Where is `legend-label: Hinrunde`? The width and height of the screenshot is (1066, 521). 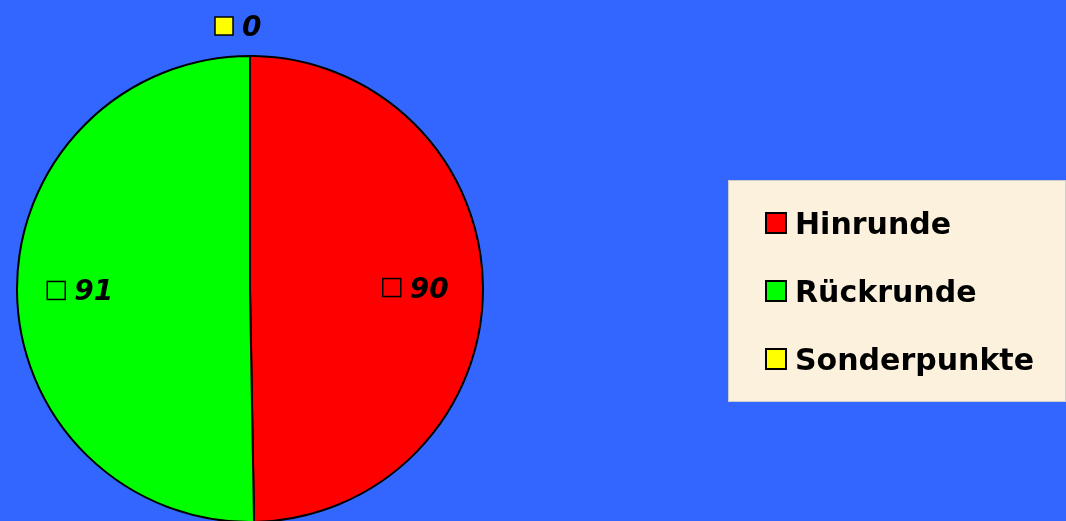
legend-label: Hinrunde is located at coordinates (873, 223).